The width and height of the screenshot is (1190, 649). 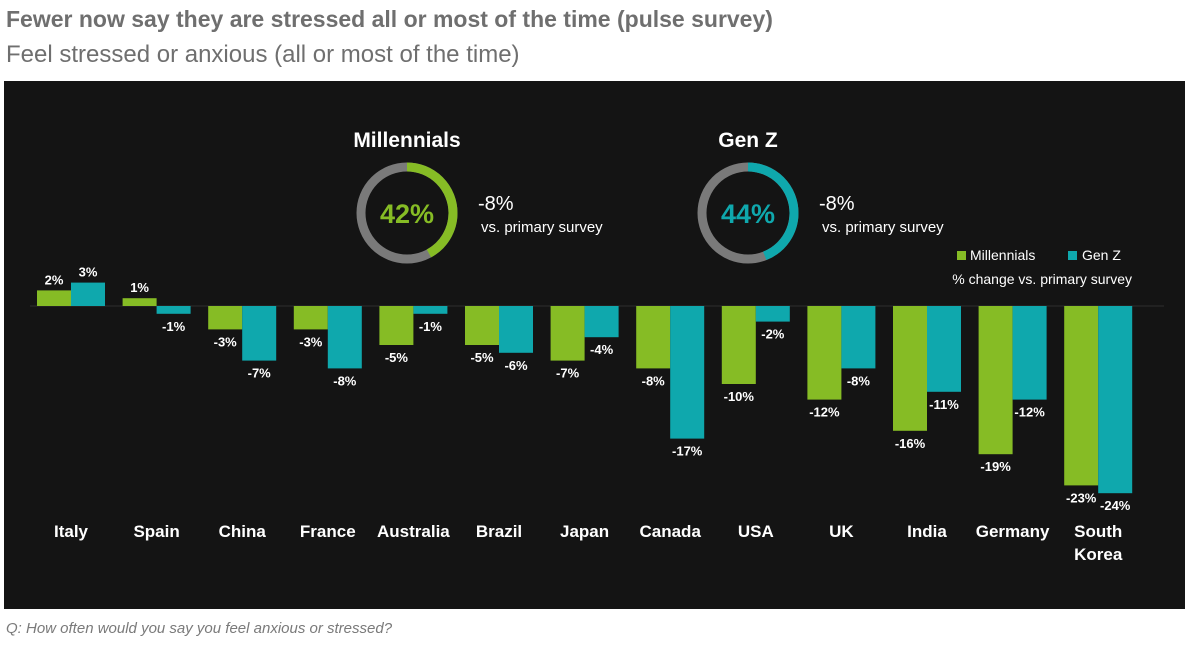 I want to click on millennials-ring-value, so click(x=407, y=213).